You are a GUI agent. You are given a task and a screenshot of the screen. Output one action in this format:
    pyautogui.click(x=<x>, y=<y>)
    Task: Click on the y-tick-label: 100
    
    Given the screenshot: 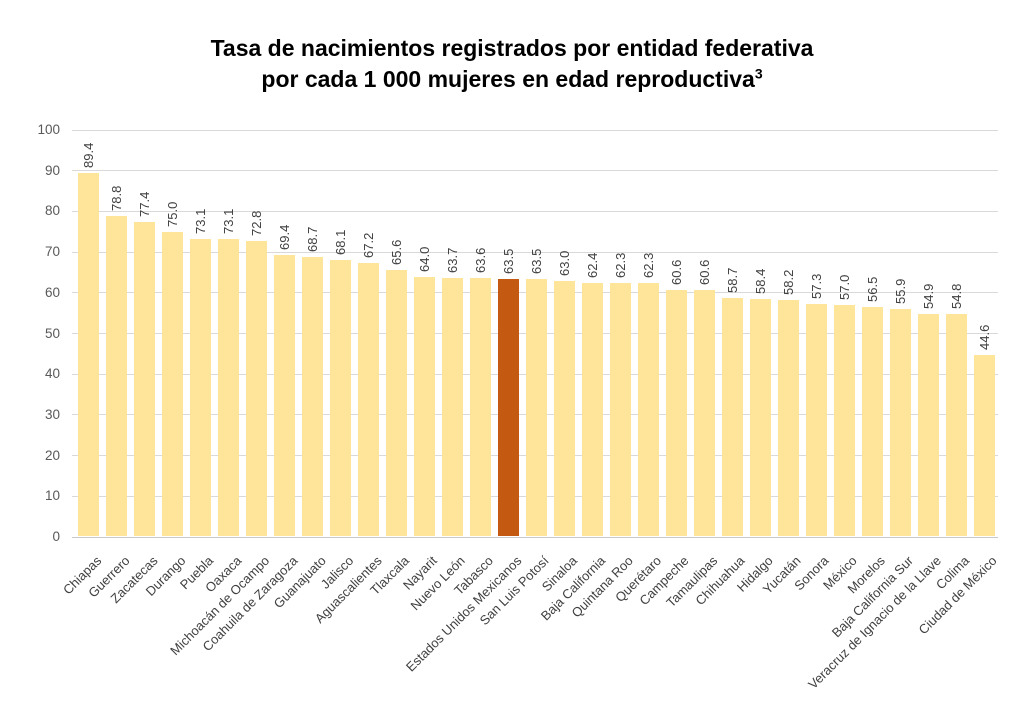 What is the action you would take?
    pyautogui.click(x=48, y=129)
    